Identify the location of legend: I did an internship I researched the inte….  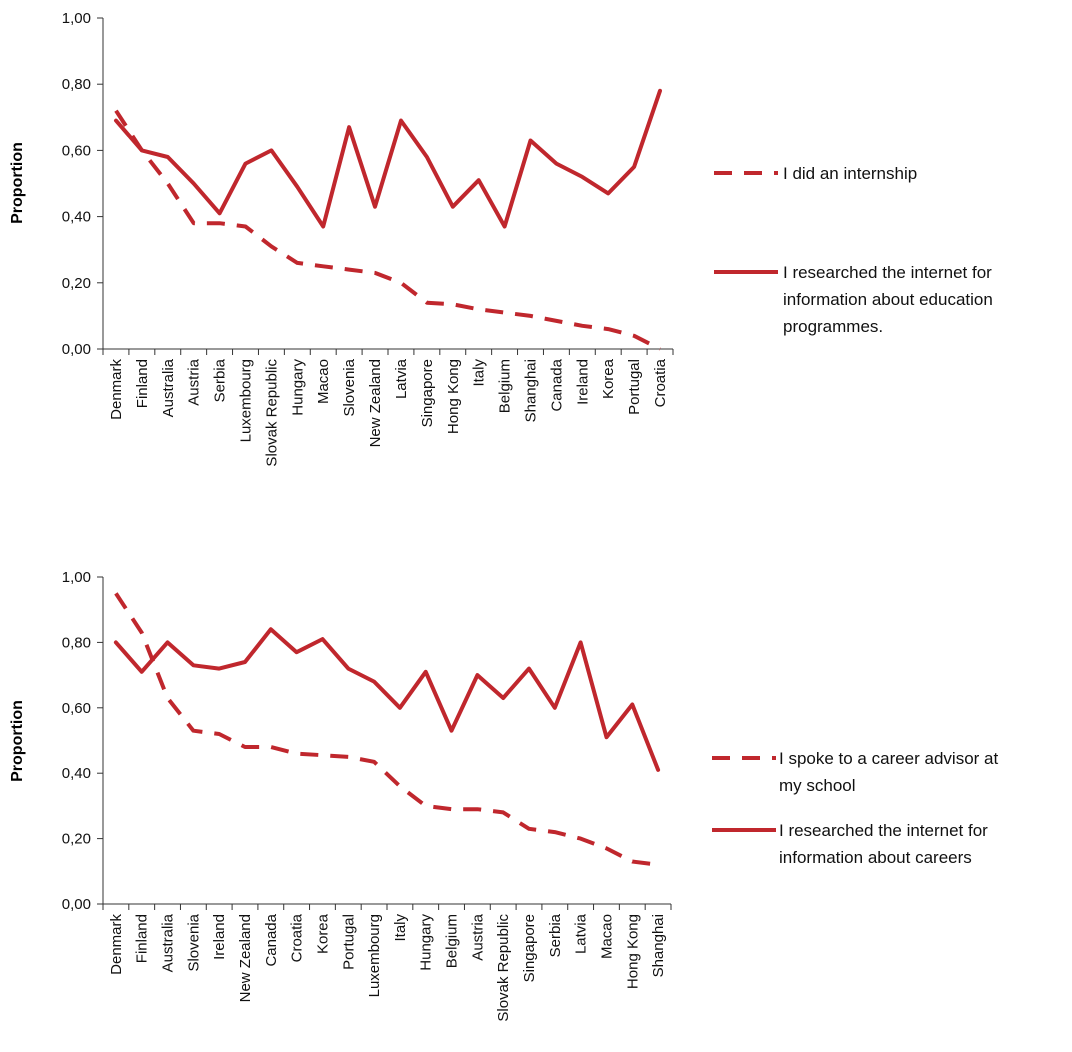
(853, 250).